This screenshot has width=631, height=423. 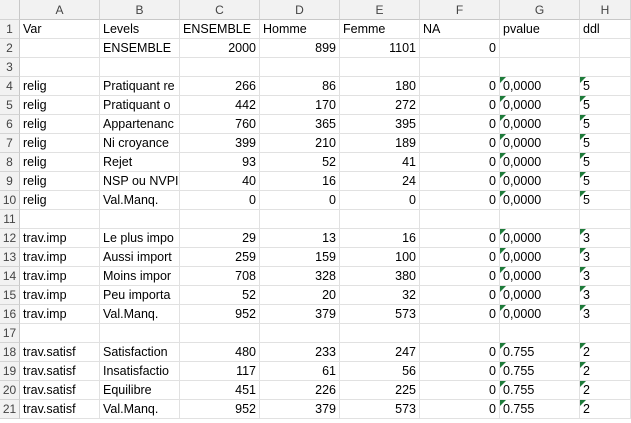 I want to click on cell-e: 56, so click(x=380, y=371).